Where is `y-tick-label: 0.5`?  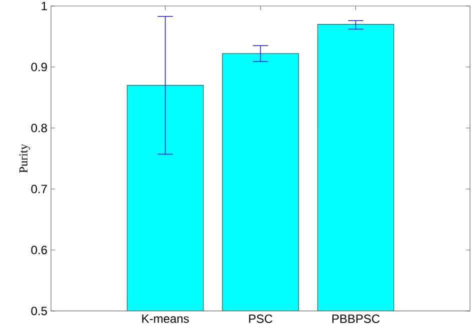 y-tick-label: 0.5 is located at coordinates (39, 311).